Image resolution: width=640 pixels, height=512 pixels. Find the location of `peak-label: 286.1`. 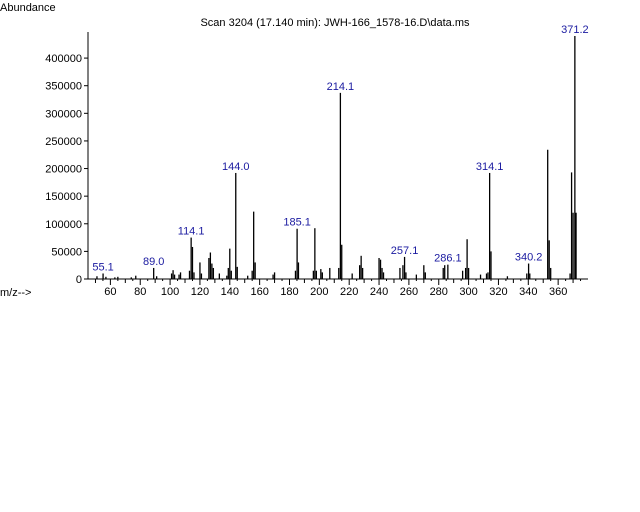

peak-label: 286.1 is located at coordinates (448, 259).